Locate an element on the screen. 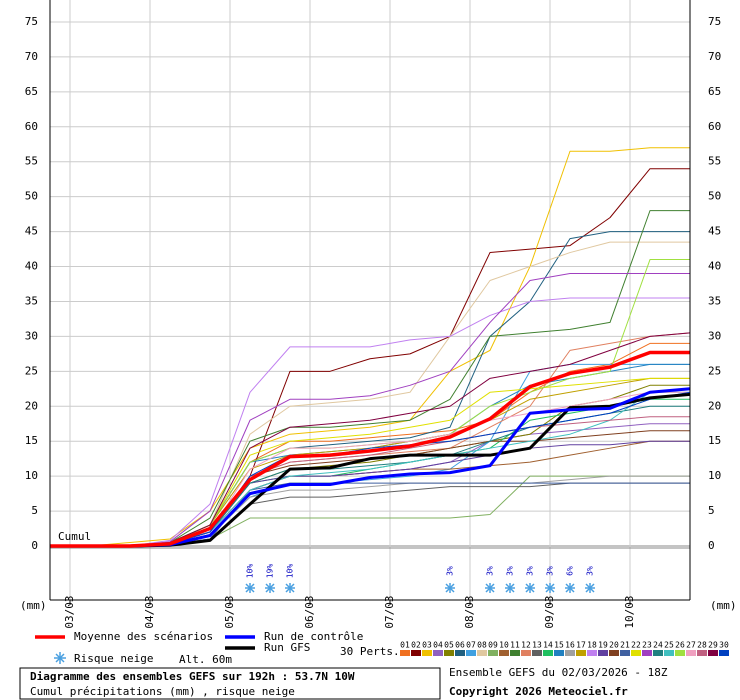 The height and width of the screenshot is (700, 740). y-tick-label: 35 is located at coordinates (714, 300).